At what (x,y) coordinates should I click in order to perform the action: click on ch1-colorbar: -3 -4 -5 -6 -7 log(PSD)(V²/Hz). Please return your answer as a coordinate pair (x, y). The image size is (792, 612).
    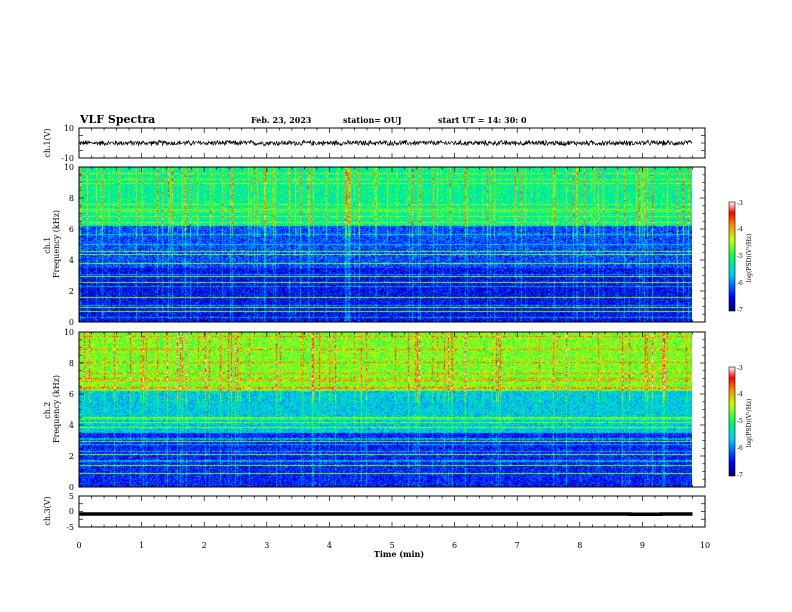
    Looking at the image, I should click on (740, 257).